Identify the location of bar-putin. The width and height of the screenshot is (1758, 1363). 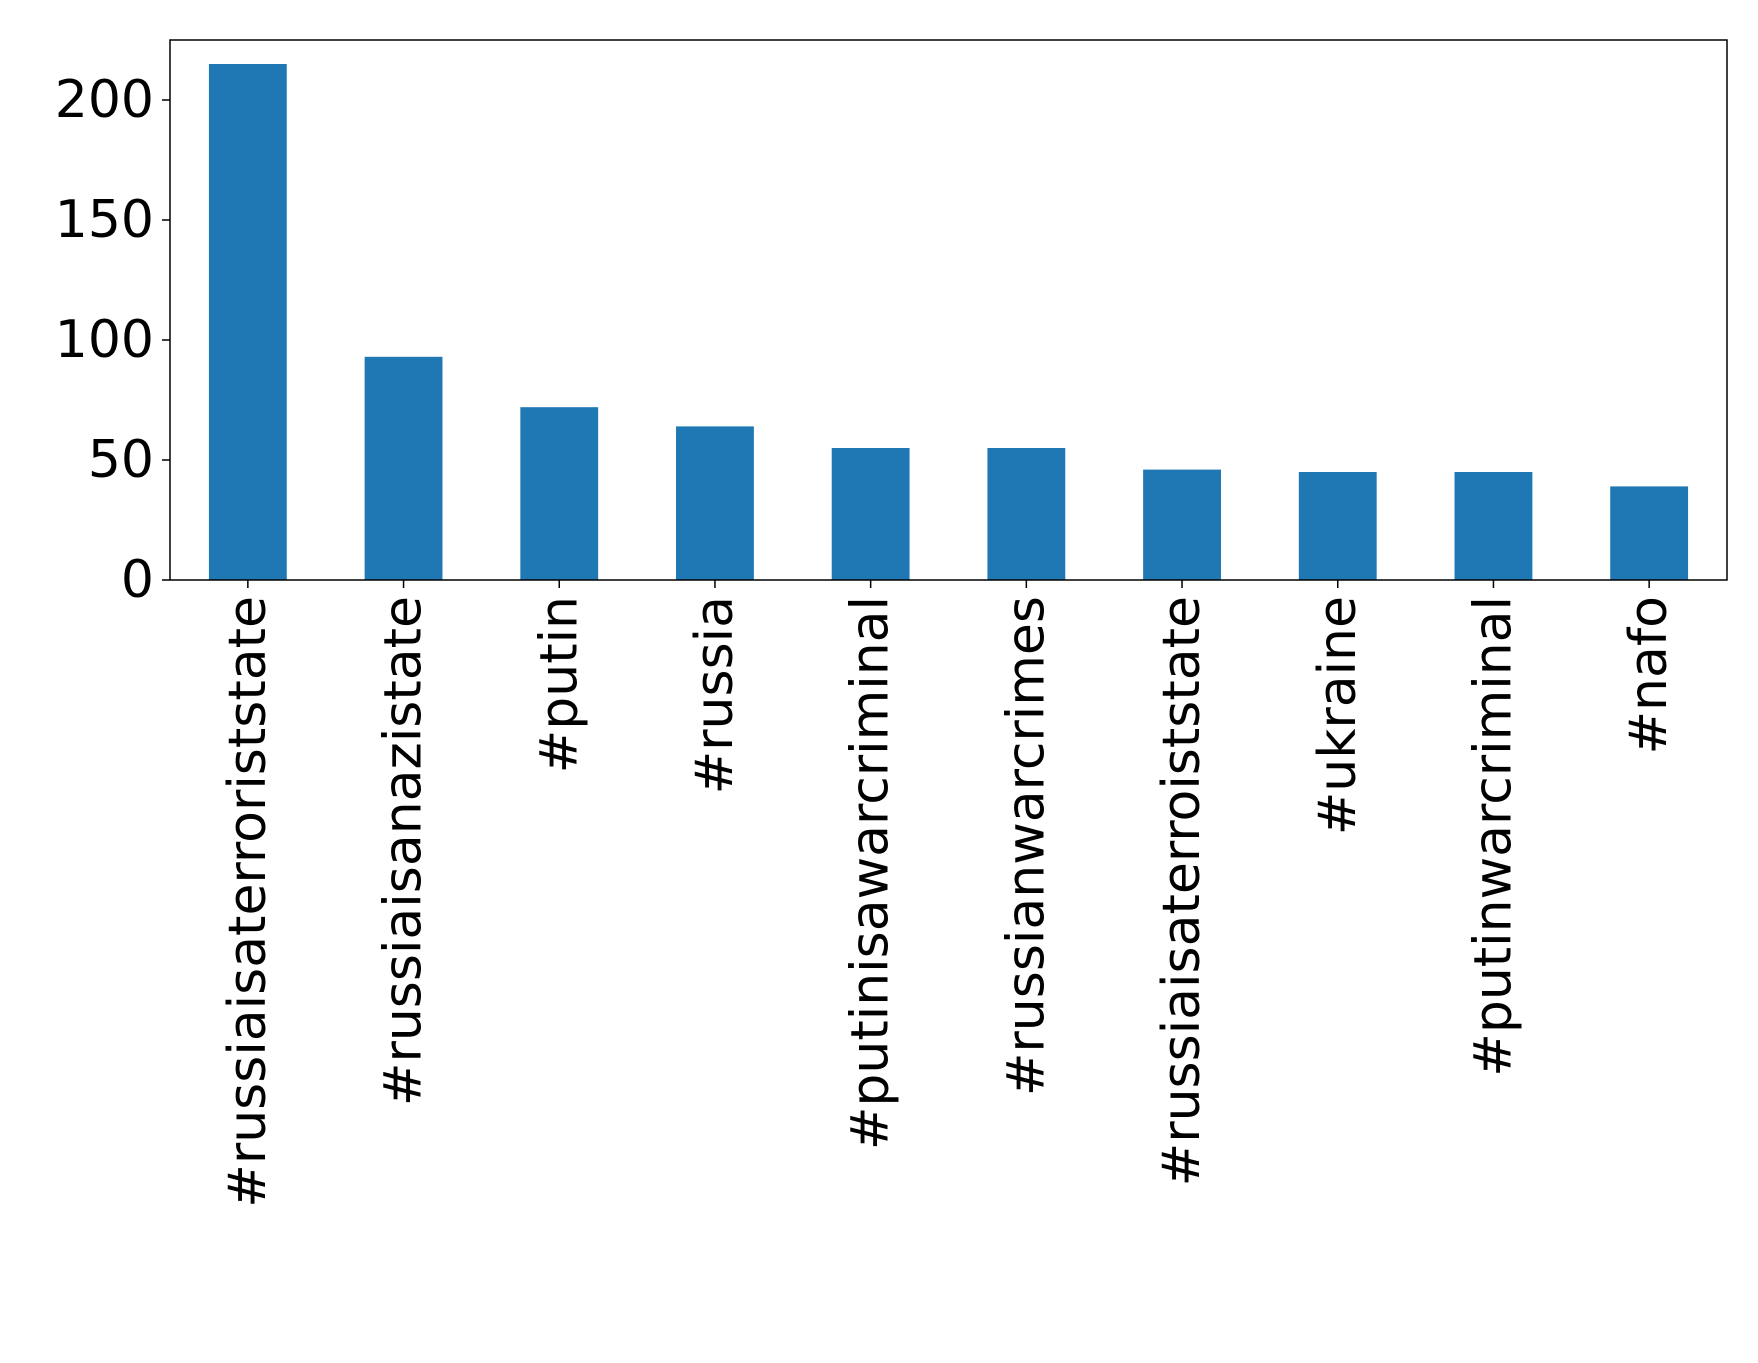
(559, 493).